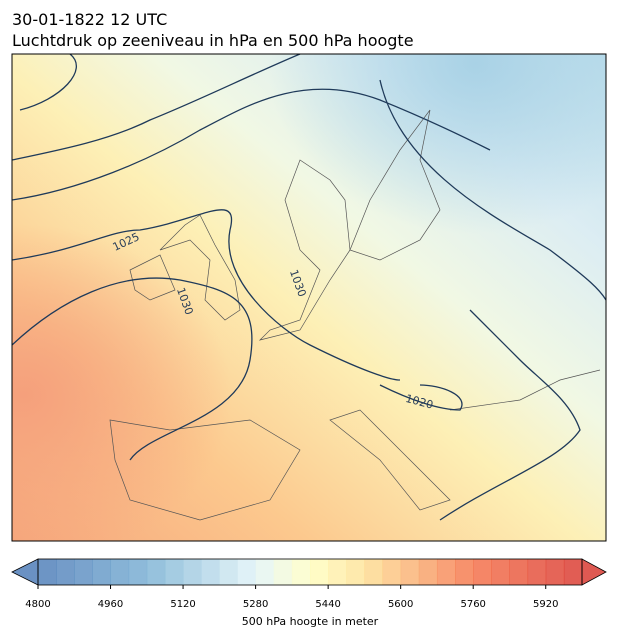 This screenshot has width=618, height=643. Describe the element at coordinates (545, 604) in the screenshot. I see `colorbar-tick-label: 5920` at that location.